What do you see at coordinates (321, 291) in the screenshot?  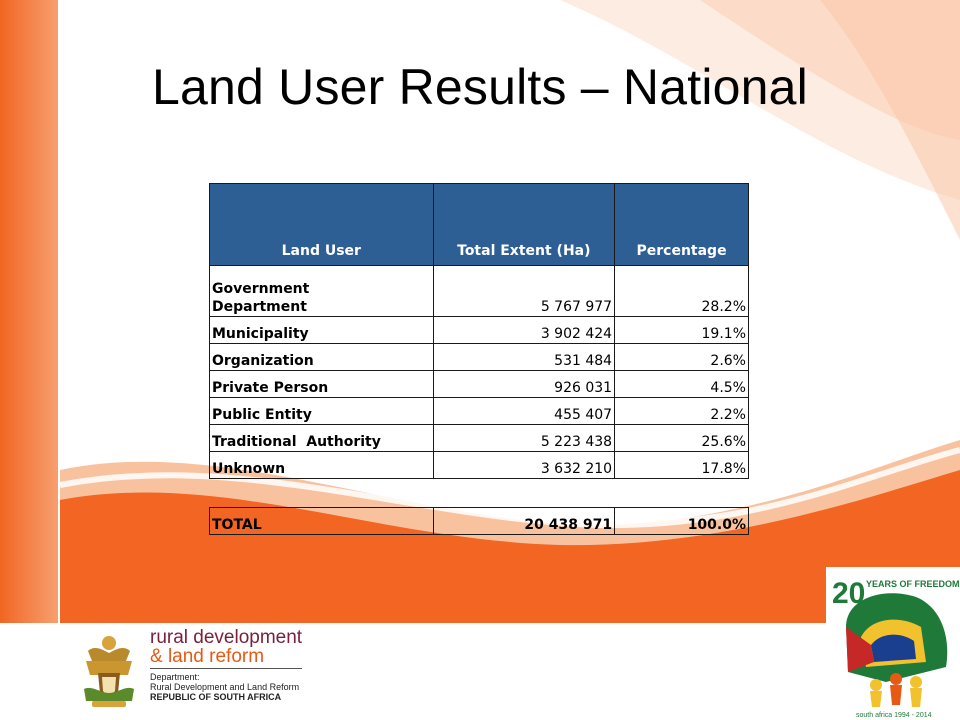 I see `row-label: Government Department` at bounding box center [321, 291].